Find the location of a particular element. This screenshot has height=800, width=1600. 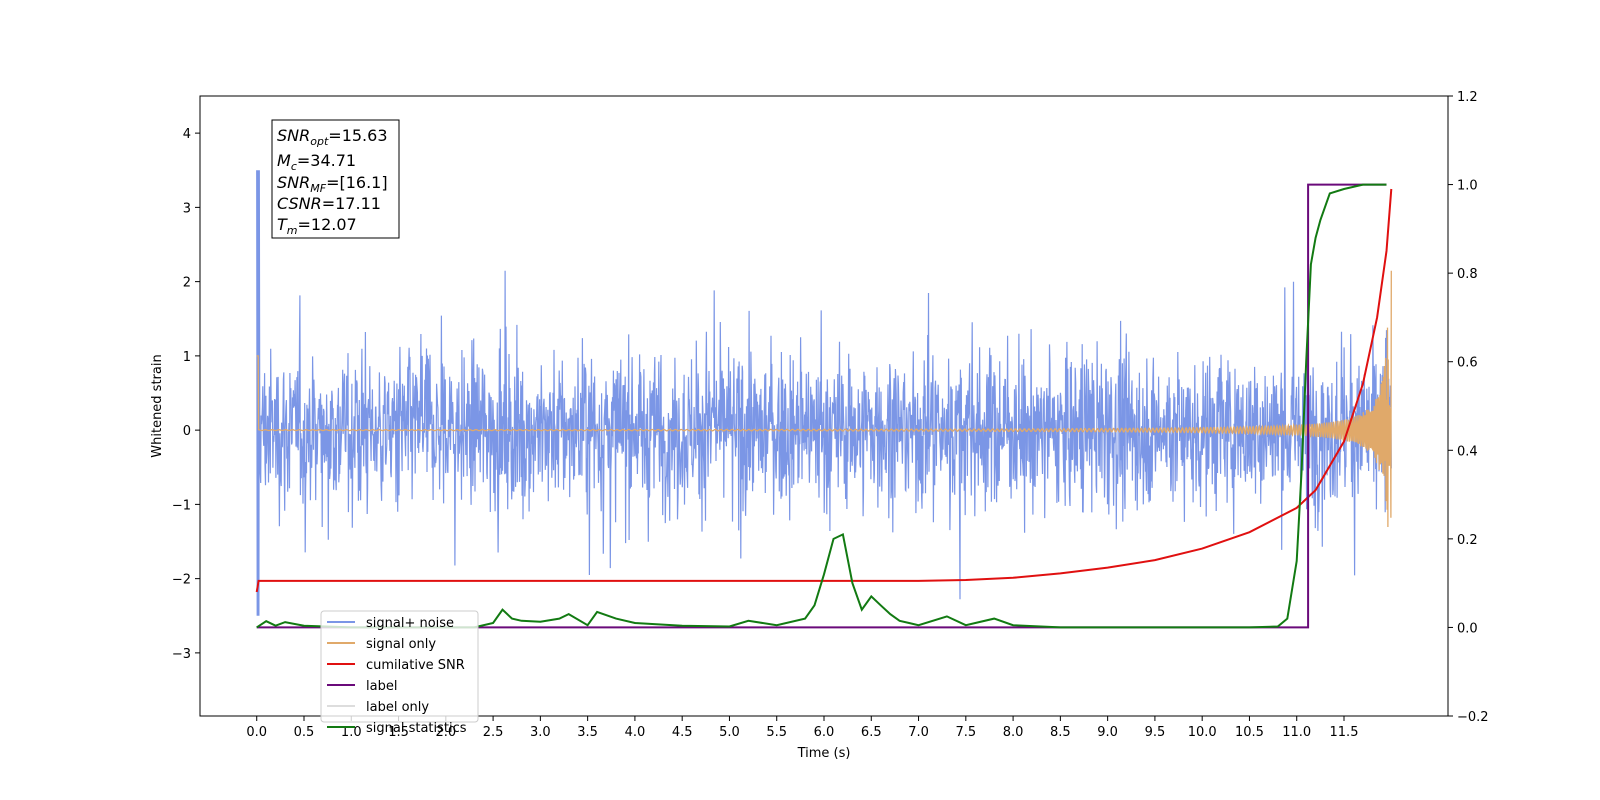

legend-label: label only is located at coordinates (397, 707).